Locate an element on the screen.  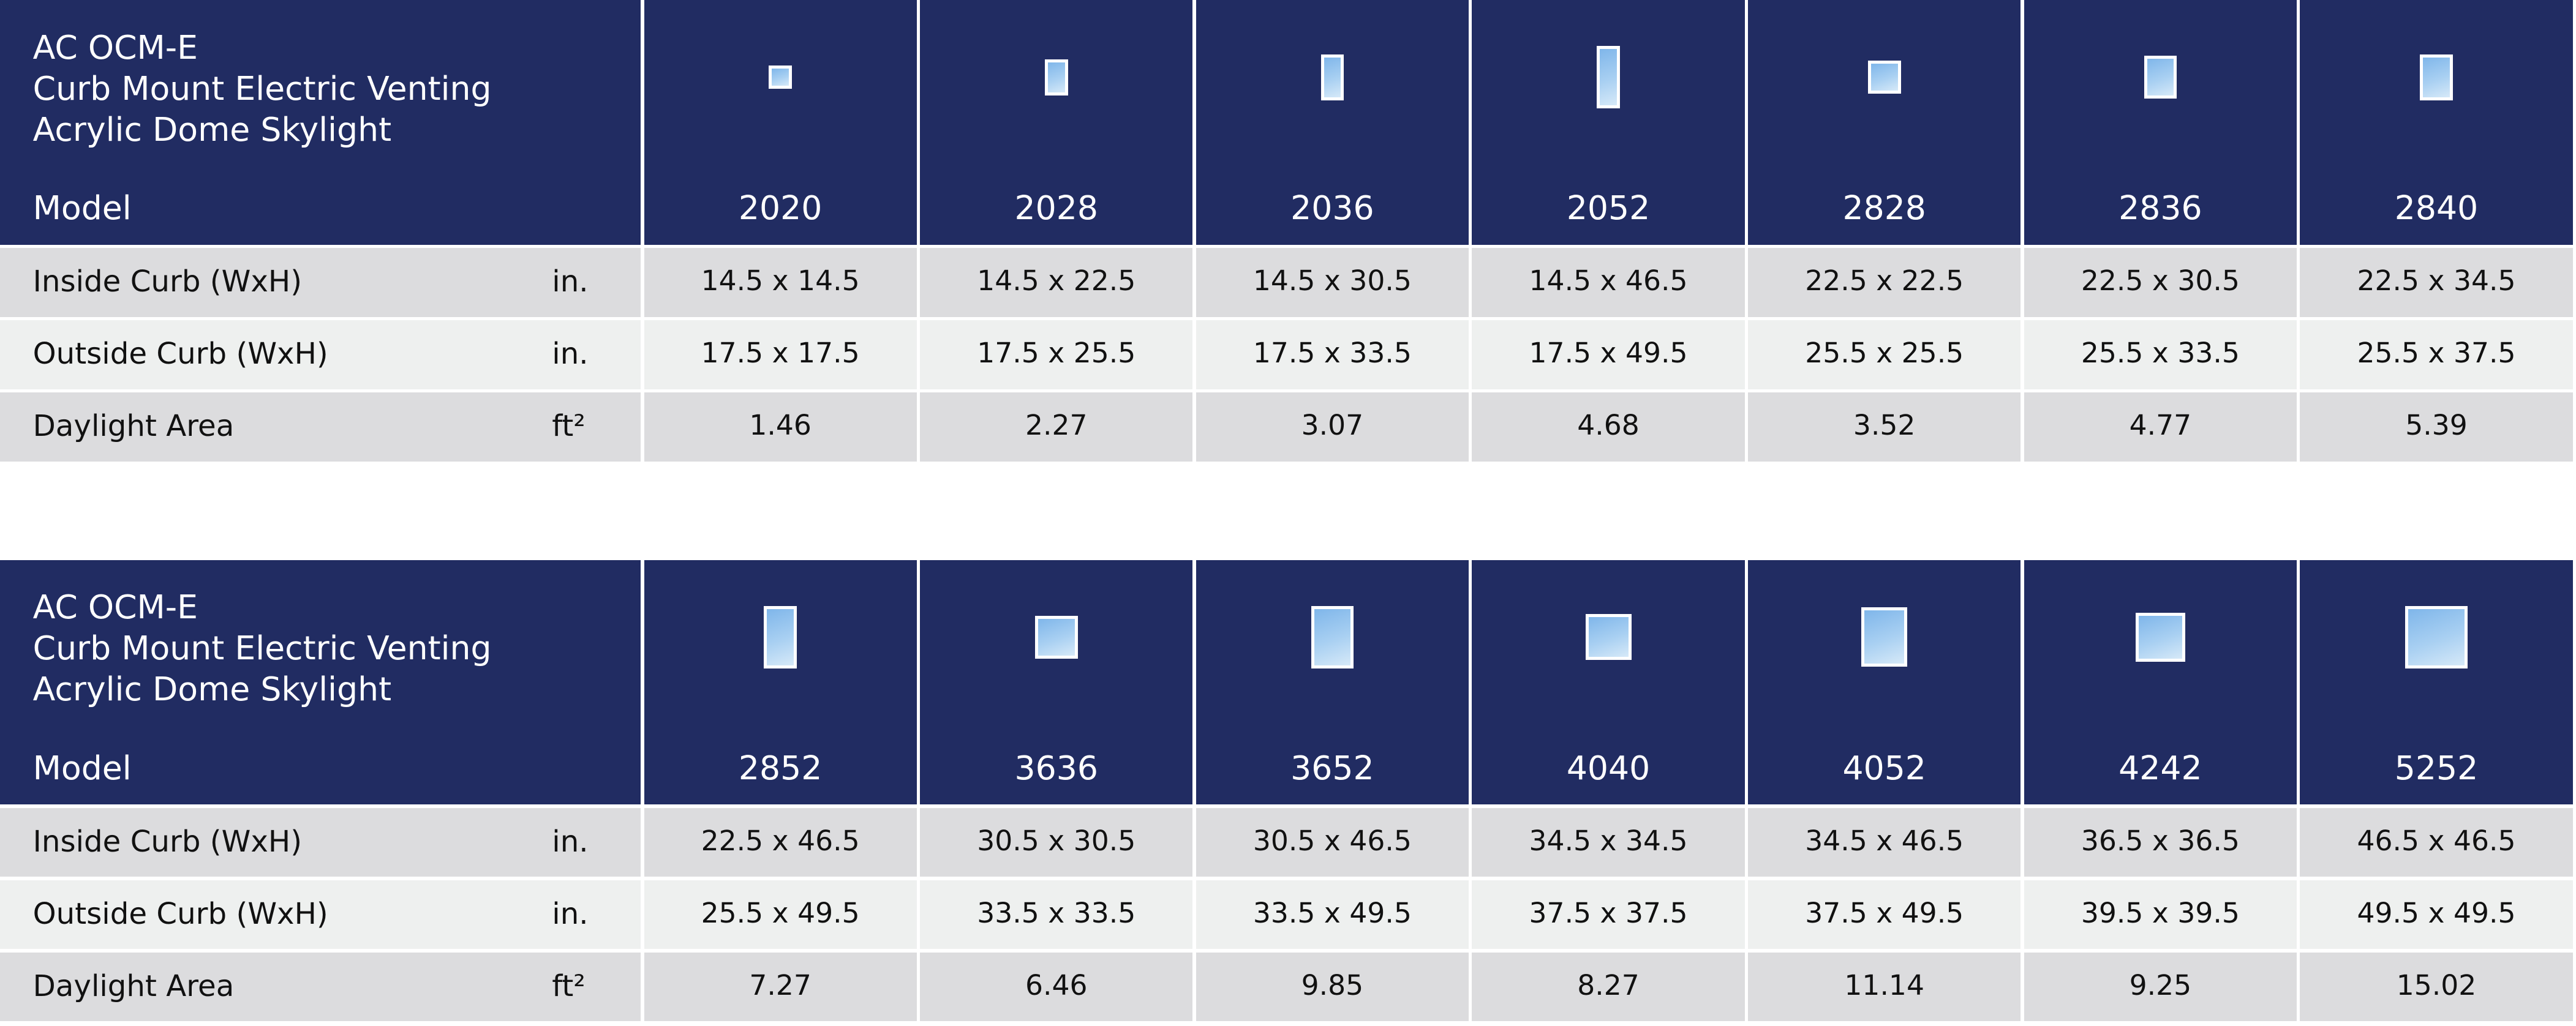
cell-value: 17.5 x 49.5 is located at coordinates (1608, 352).